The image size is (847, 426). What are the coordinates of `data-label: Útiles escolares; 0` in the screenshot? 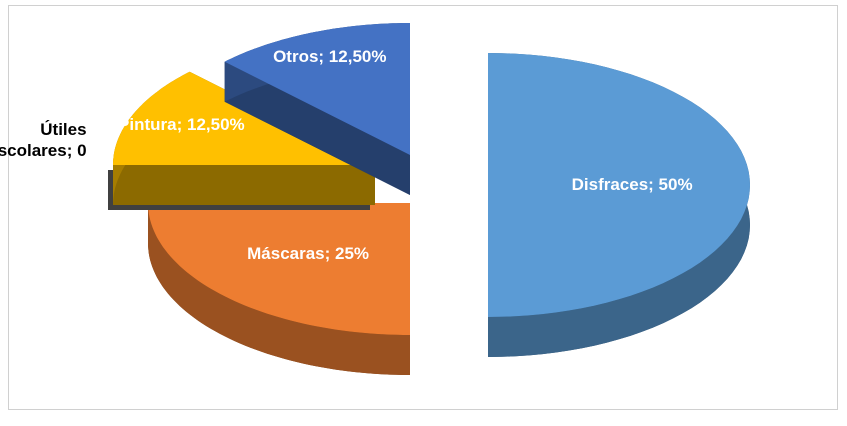 It's located at (43, 140).